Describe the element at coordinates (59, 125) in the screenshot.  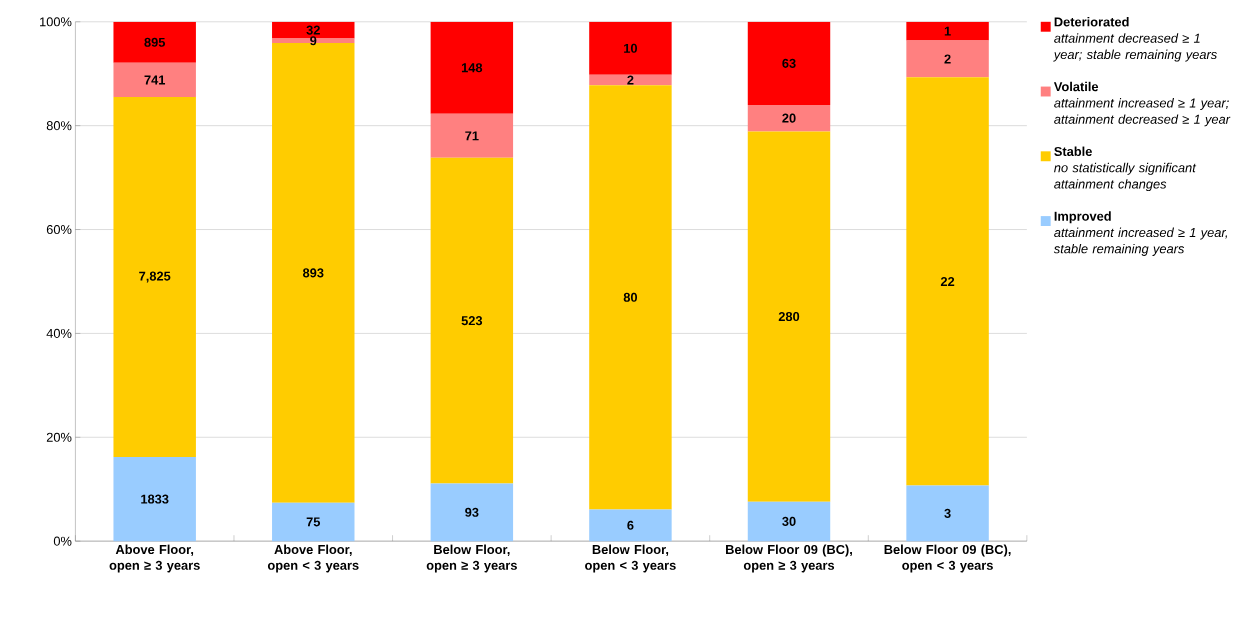
I see `y-tick-label: 80%` at that location.